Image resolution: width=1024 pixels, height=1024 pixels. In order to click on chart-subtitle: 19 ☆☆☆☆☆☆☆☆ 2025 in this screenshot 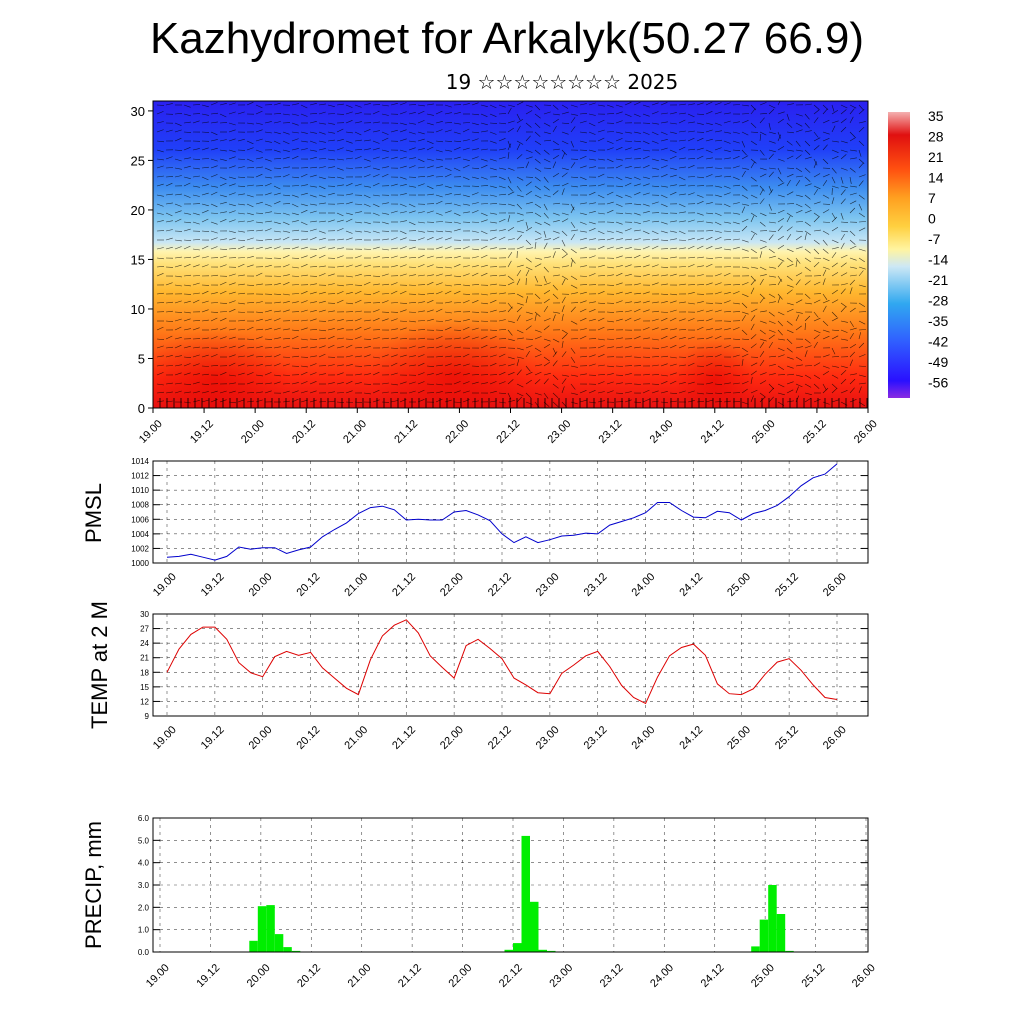, I will do `click(562, 82)`.